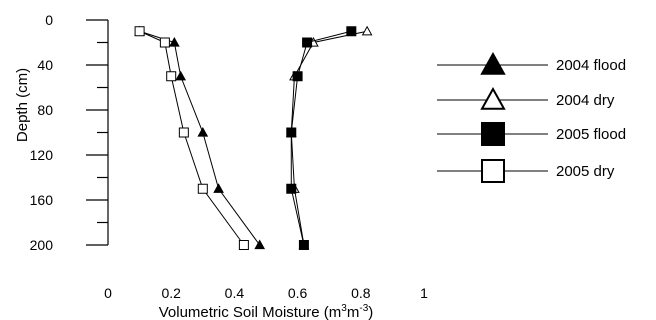 The width and height of the screenshot is (656, 320). What do you see at coordinates (591, 134) in the screenshot?
I see `legend-label: 2005 flood` at bounding box center [591, 134].